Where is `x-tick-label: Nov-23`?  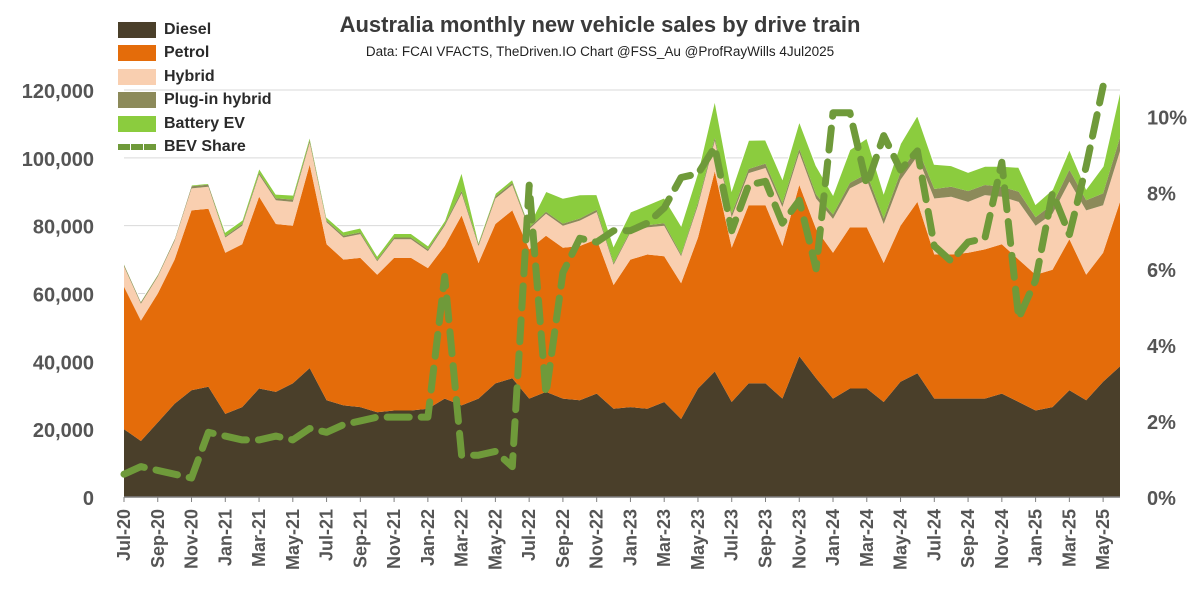
x-tick-label: Nov-23 is located at coordinates (799, 539).